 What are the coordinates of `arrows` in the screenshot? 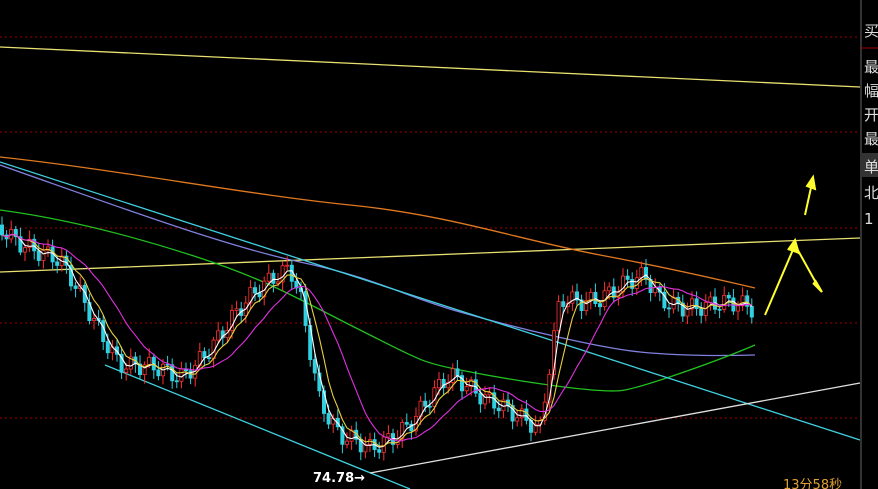 It's located at (793, 245).